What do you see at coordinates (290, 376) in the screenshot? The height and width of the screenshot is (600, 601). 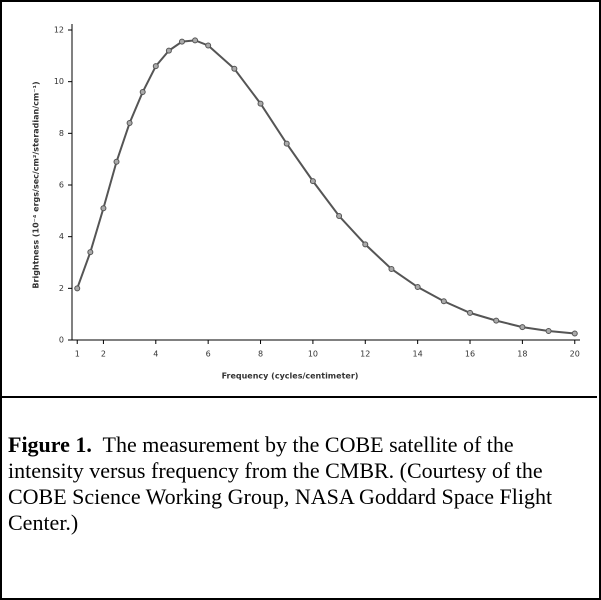 I see `x-axis-label: Frequency (cycles/centimeter)` at bounding box center [290, 376].